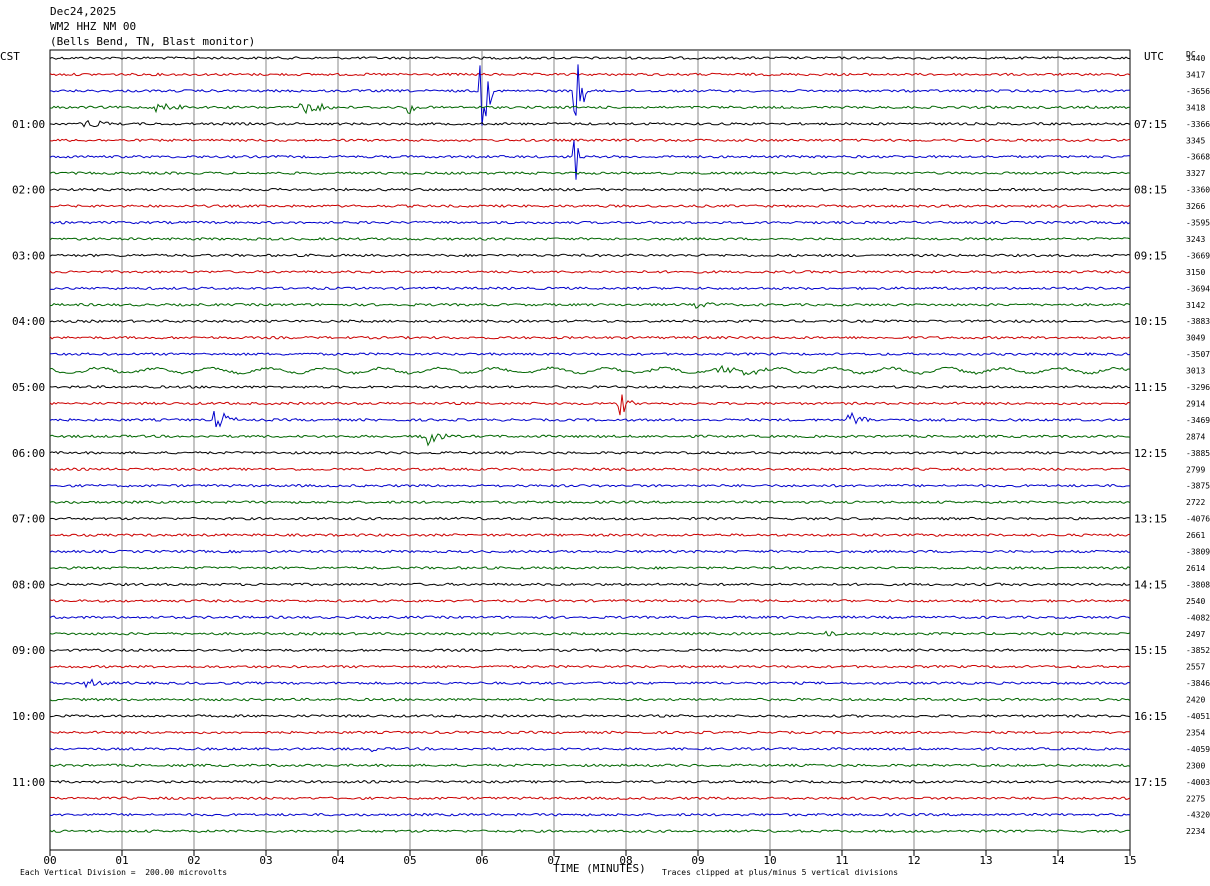  I want to click on dc-offset-label: 2275, so click(1195, 798).